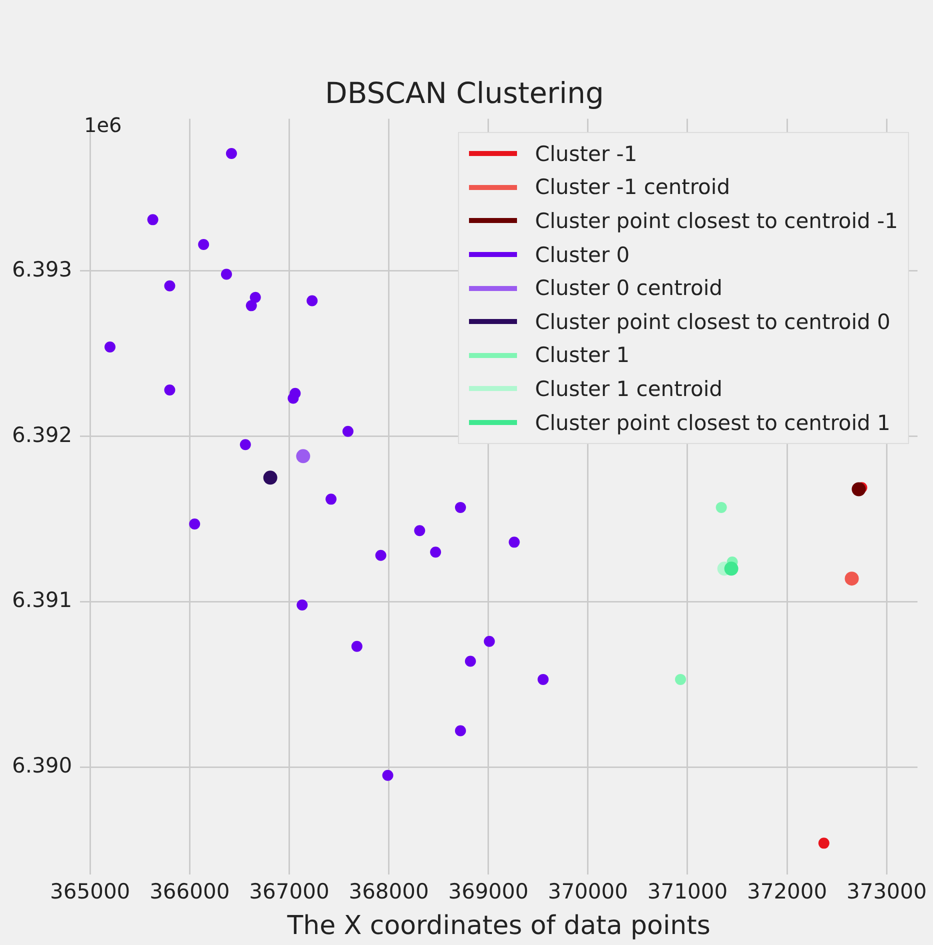 This screenshot has width=933, height=945. Describe the element at coordinates (464, 93) in the screenshot. I see `chart-title: DBSCAN Clustering` at that location.